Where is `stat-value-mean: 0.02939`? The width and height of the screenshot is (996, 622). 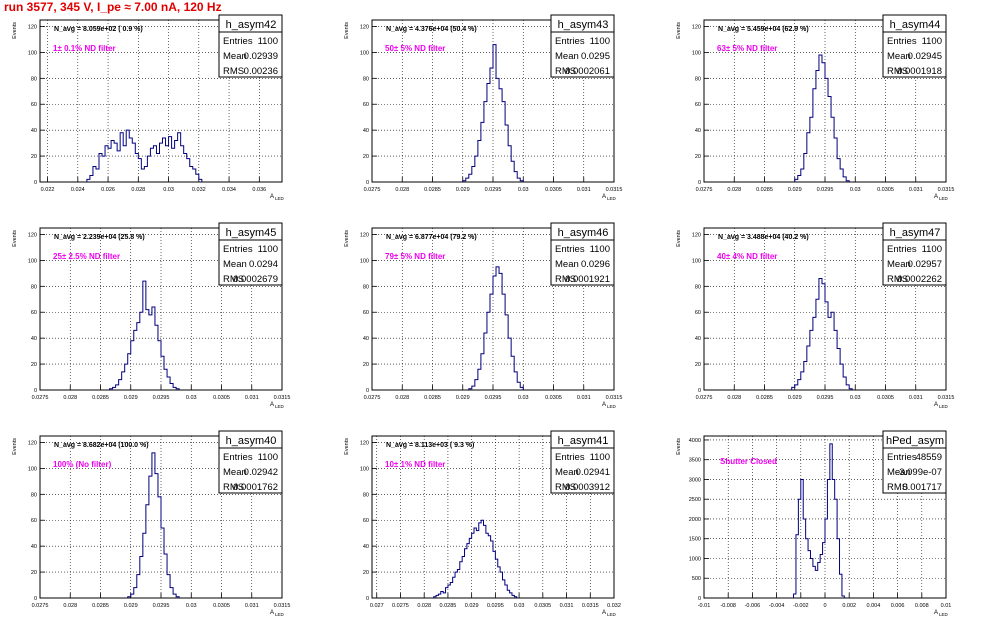
stat-value-mean: 0.02939 is located at coordinates (261, 56).